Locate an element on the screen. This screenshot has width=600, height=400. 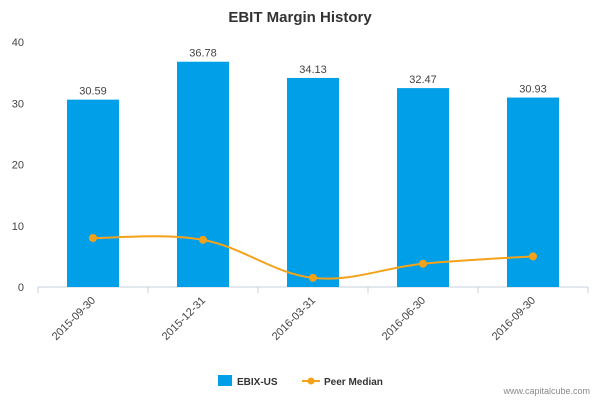
legend-item-peer-median: Peer Median is located at coordinates (342, 382).